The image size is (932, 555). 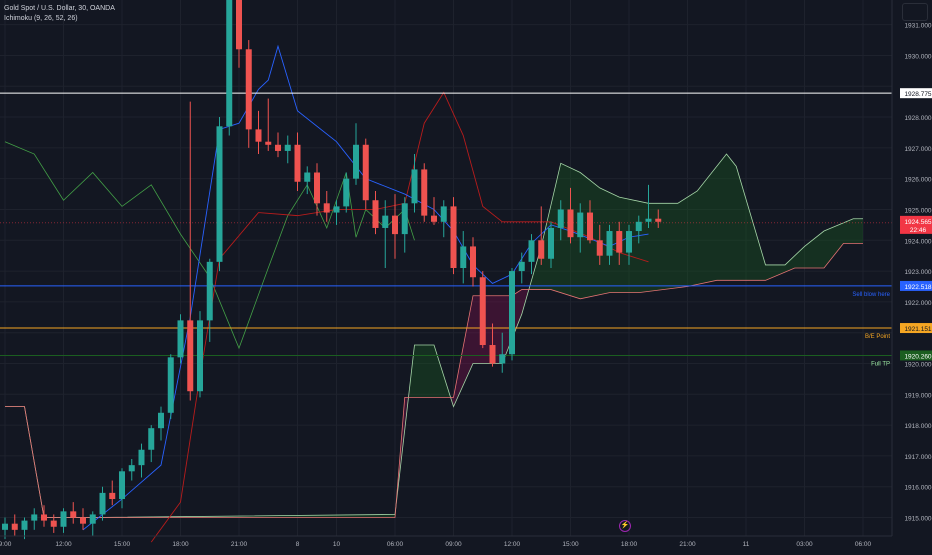 I want to click on x-tick-label: 03:00, so click(x=804, y=544).